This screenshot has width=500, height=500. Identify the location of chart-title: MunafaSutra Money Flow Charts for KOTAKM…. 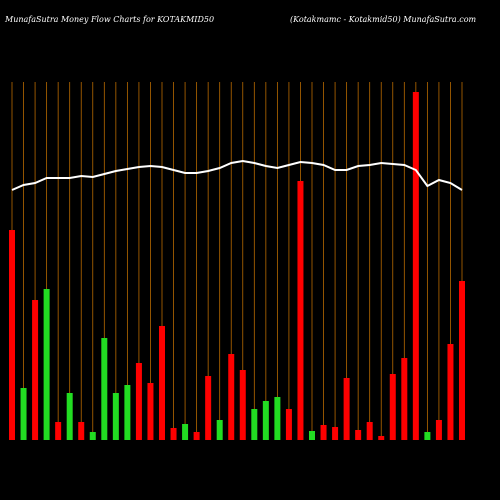
(109, 19).